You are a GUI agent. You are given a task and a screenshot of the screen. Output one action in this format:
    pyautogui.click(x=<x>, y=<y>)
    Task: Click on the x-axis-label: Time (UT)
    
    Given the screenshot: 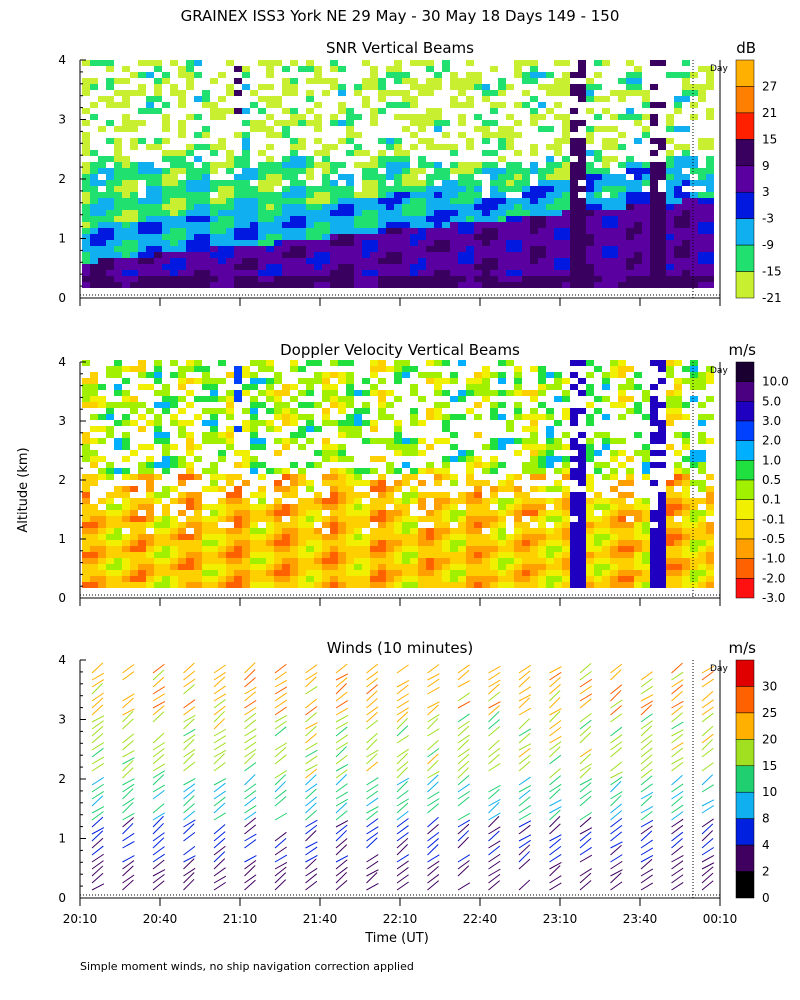 What is the action you would take?
    pyautogui.click(x=396, y=938)
    